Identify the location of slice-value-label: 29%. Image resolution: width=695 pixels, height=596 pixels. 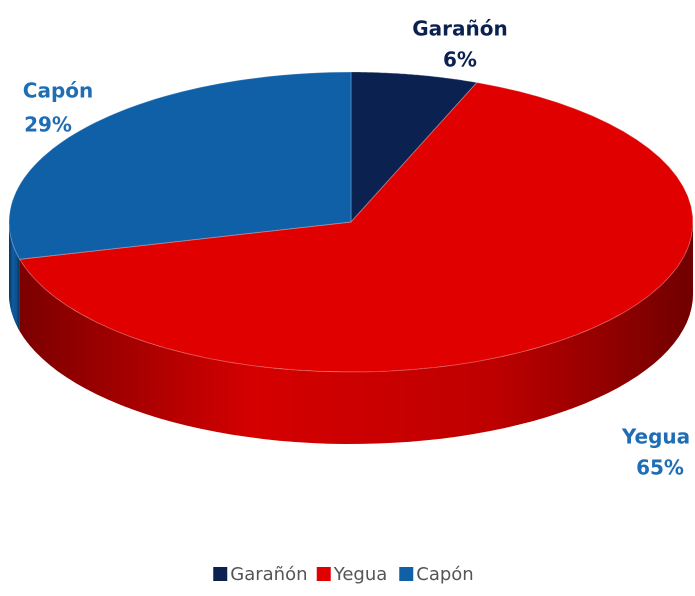
(48, 125).